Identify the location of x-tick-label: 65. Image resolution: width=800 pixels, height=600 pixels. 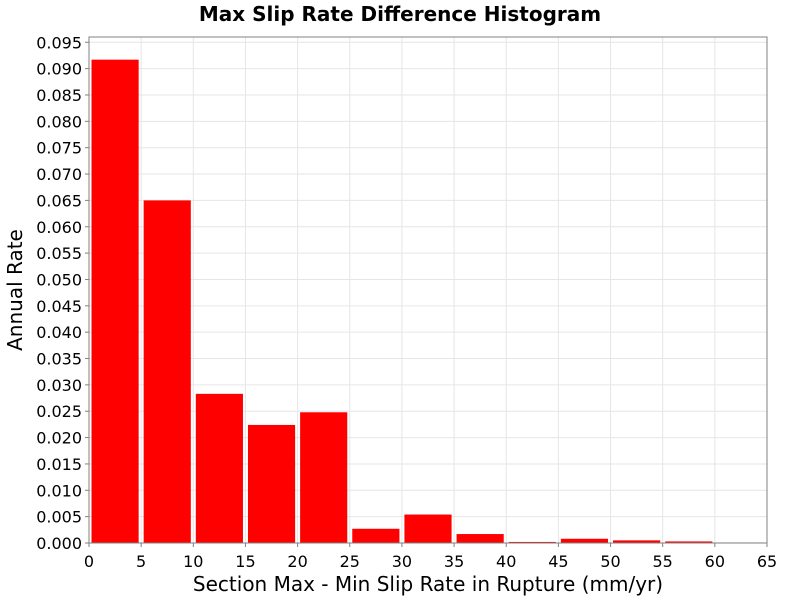
(767, 561).